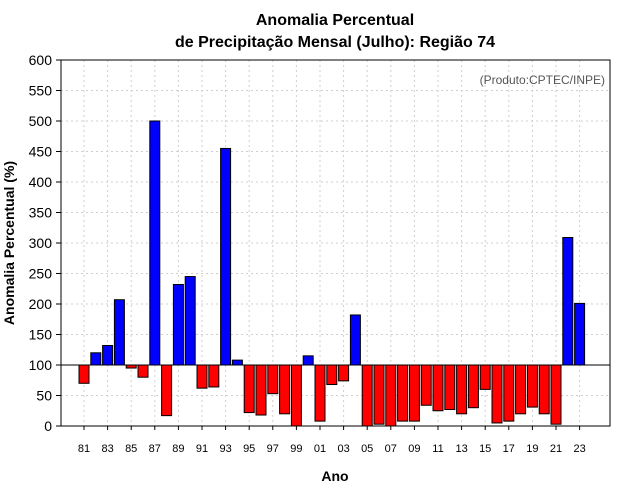  What do you see at coordinates (41, 121) in the screenshot?
I see `y-tick-label: 500` at bounding box center [41, 121].